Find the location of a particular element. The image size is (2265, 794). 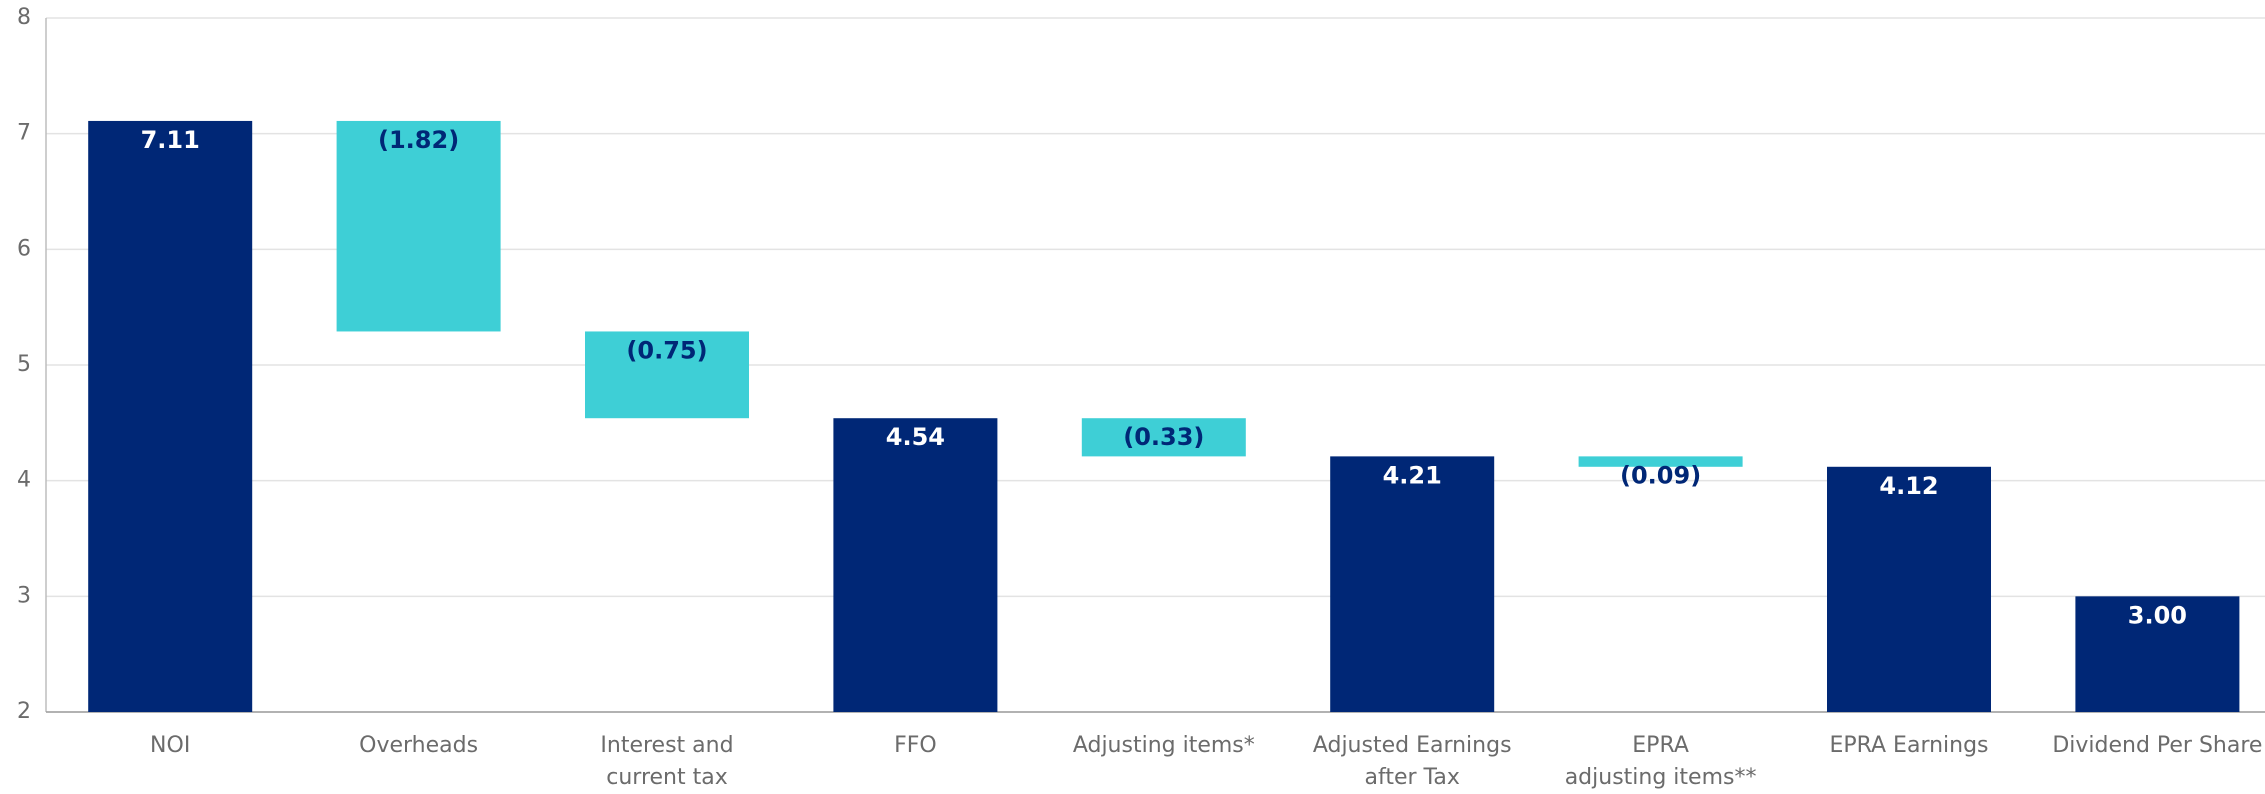

x-tick-label: EPRA adjusting items** is located at coordinates (1660, 761).